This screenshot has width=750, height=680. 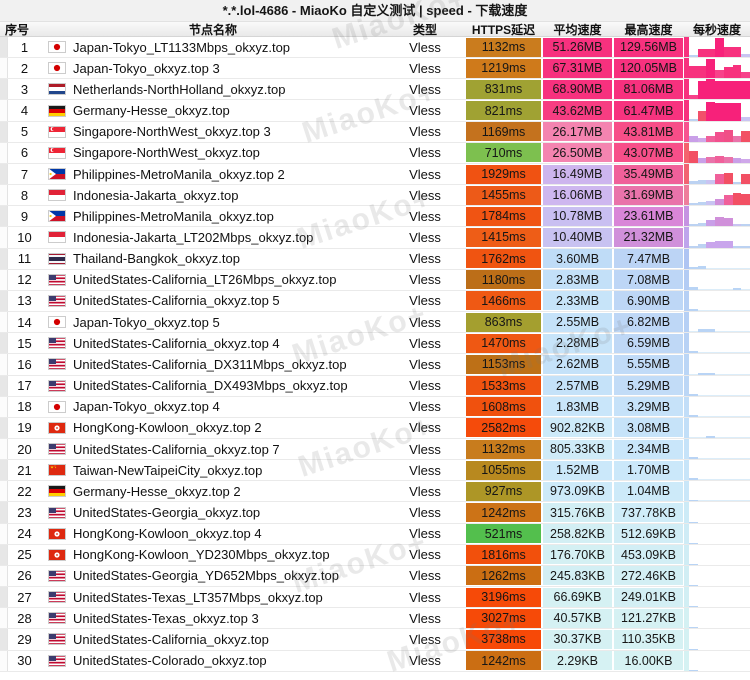 I want to click on column-header-name: 节点名称, so click(x=212, y=29).